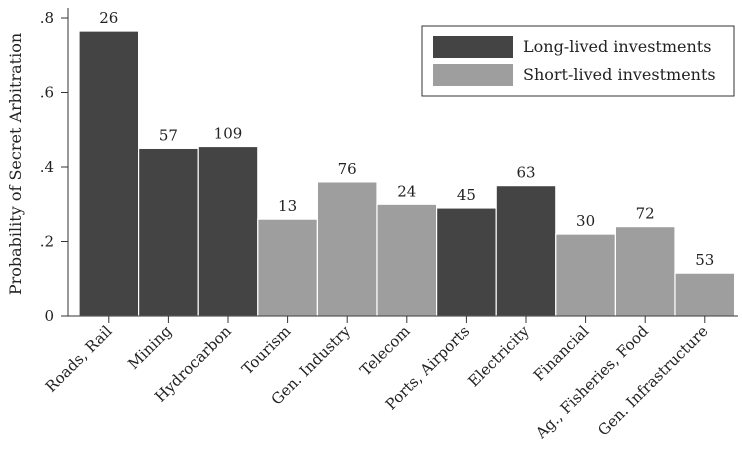  Describe the element at coordinates (473, 75) in the screenshot. I see `legend-swatch-short-lived` at that location.